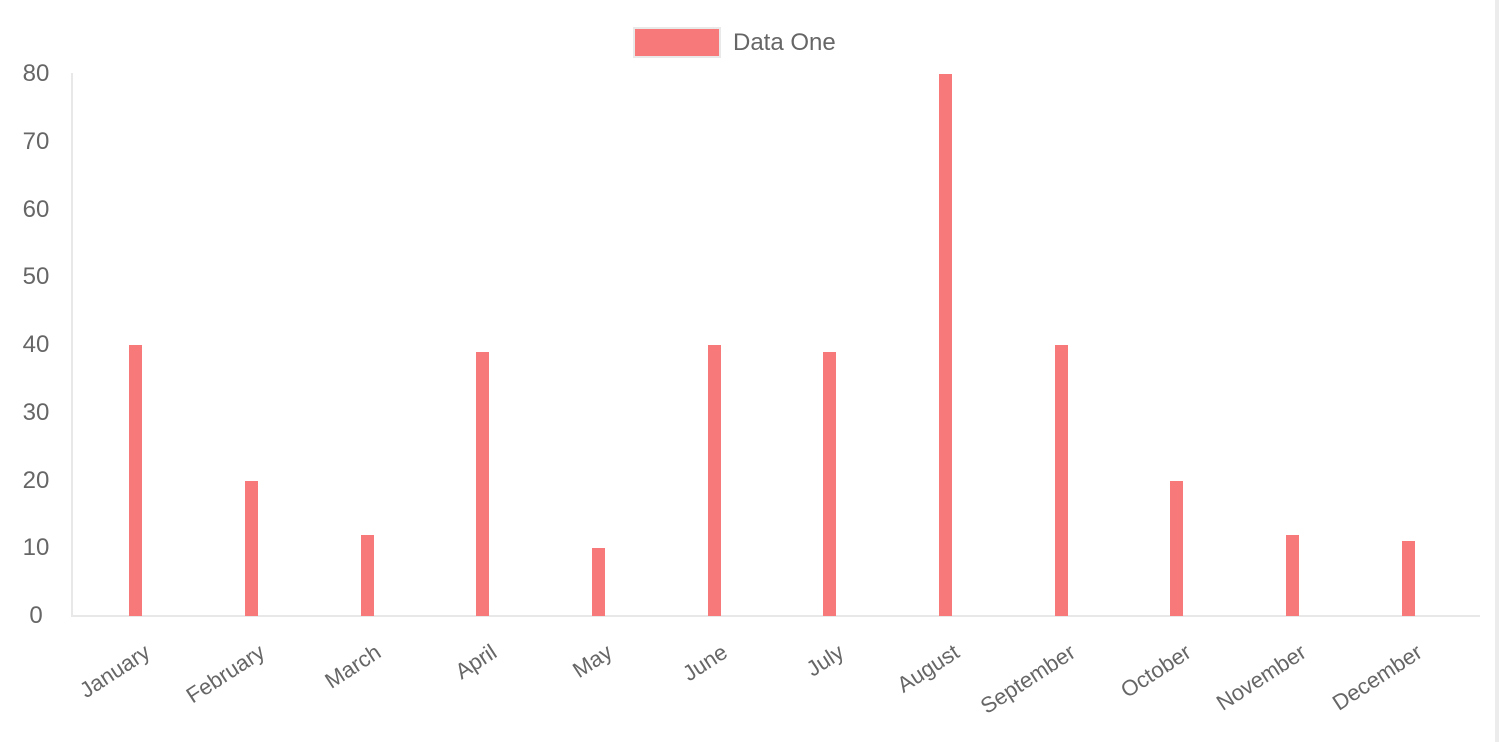 This screenshot has width=1500, height=742. Describe the element at coordinates (36, 344) in the screenshot. I see `y-axis-tick-label: 40` at that location.